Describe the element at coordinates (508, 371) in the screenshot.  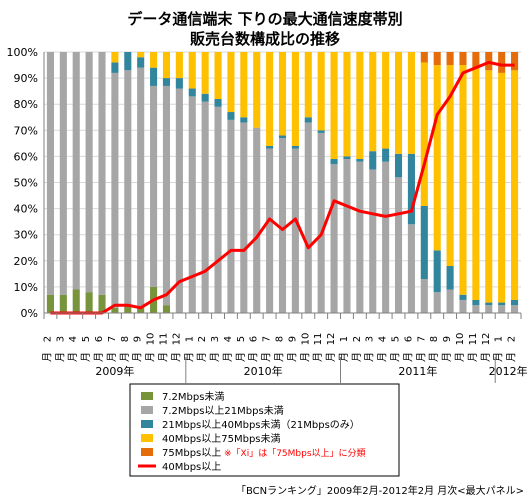
I see `year-label: 2012年` at that location.